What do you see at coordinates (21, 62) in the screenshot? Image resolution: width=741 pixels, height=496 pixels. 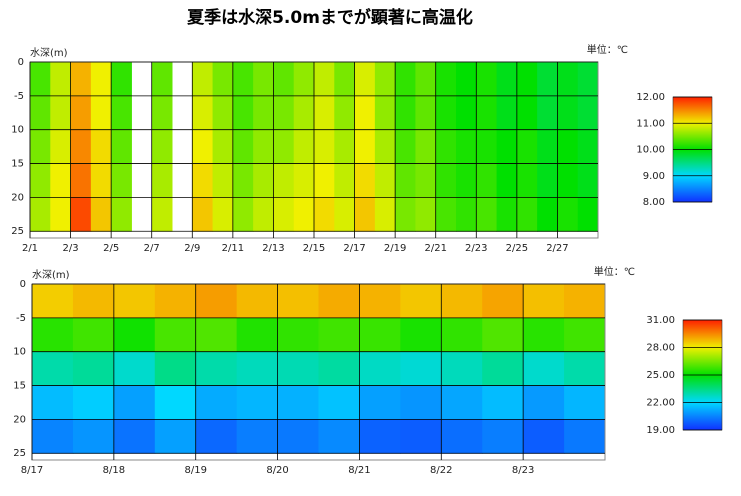 I see `y-tick-label: 0` at bounding box center [21, 62].